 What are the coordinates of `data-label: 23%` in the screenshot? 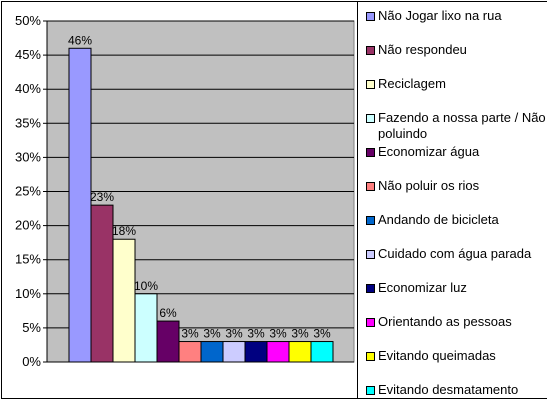 It's located at (102, 197).